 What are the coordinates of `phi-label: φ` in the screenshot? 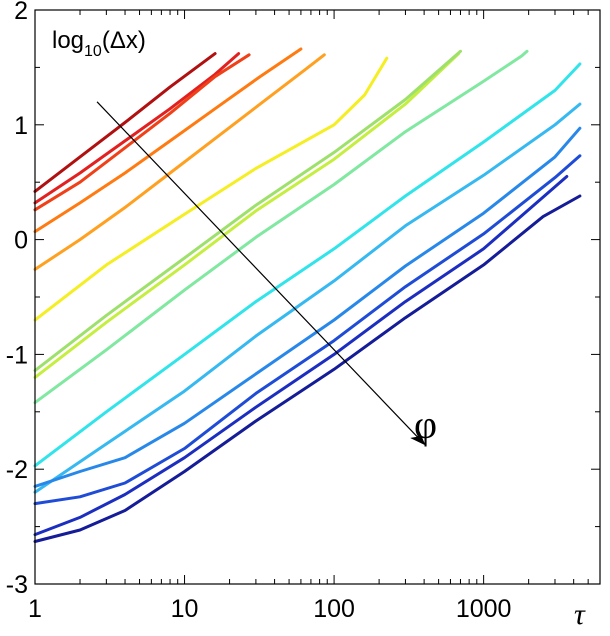 It's located at (425, 424).